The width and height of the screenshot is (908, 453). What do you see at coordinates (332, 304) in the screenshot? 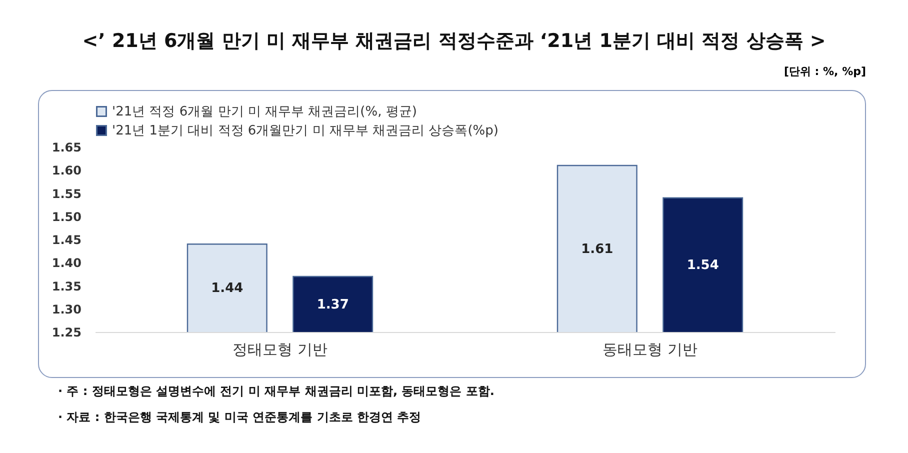
I see `data-label: 1.37` at bounding box center [332, 304].